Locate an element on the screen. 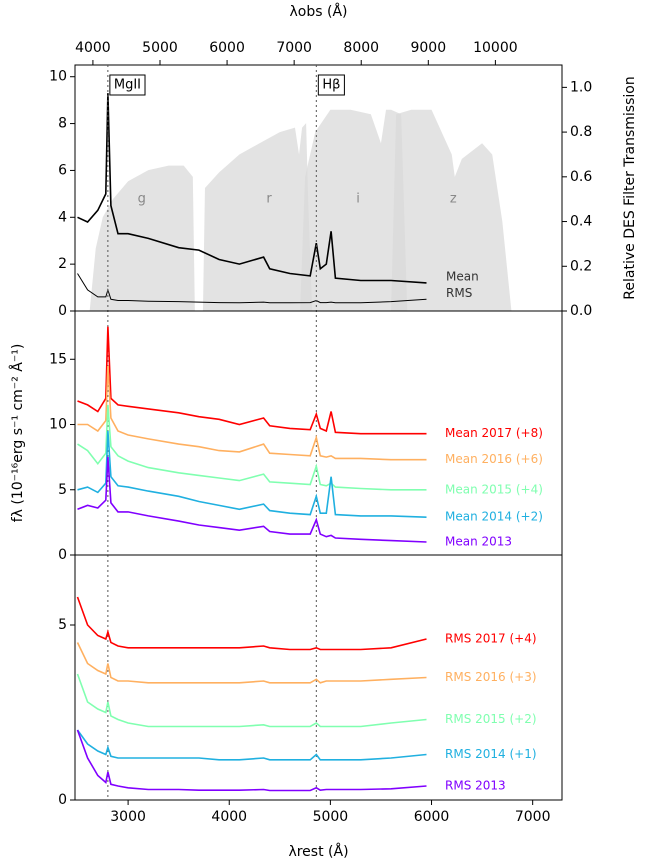 This screenshot has width=662, height=867. x2-tick-label: 6000 is located at coordinates (227, 48).